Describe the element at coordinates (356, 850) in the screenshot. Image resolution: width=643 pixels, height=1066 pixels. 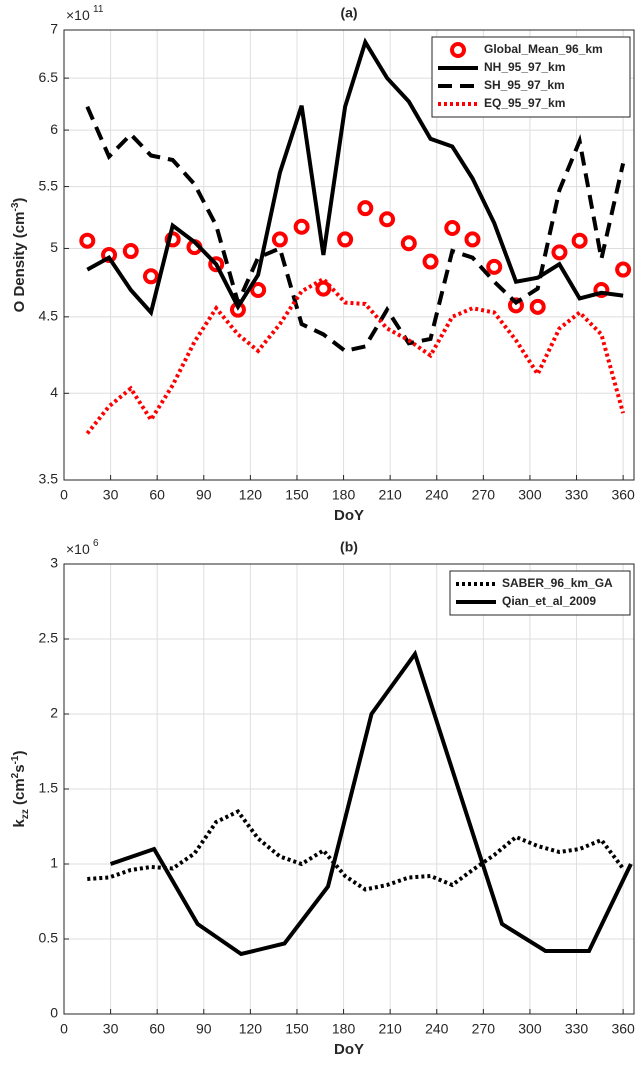
I see `series-line` at that location.